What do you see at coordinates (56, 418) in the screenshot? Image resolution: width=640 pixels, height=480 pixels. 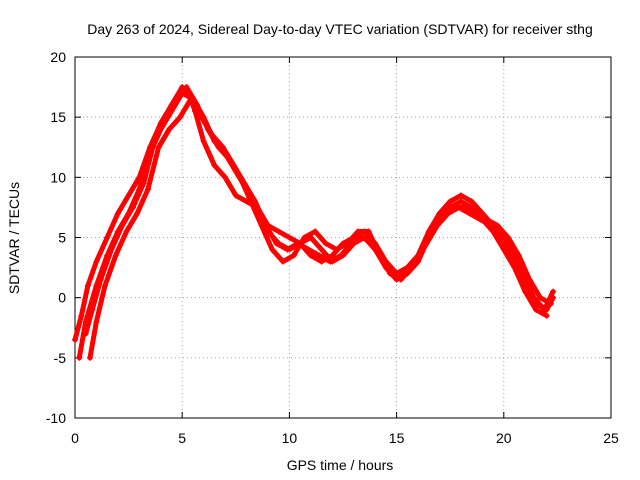 I see `y-tick-label: -10` at bounding box center [56, 418].